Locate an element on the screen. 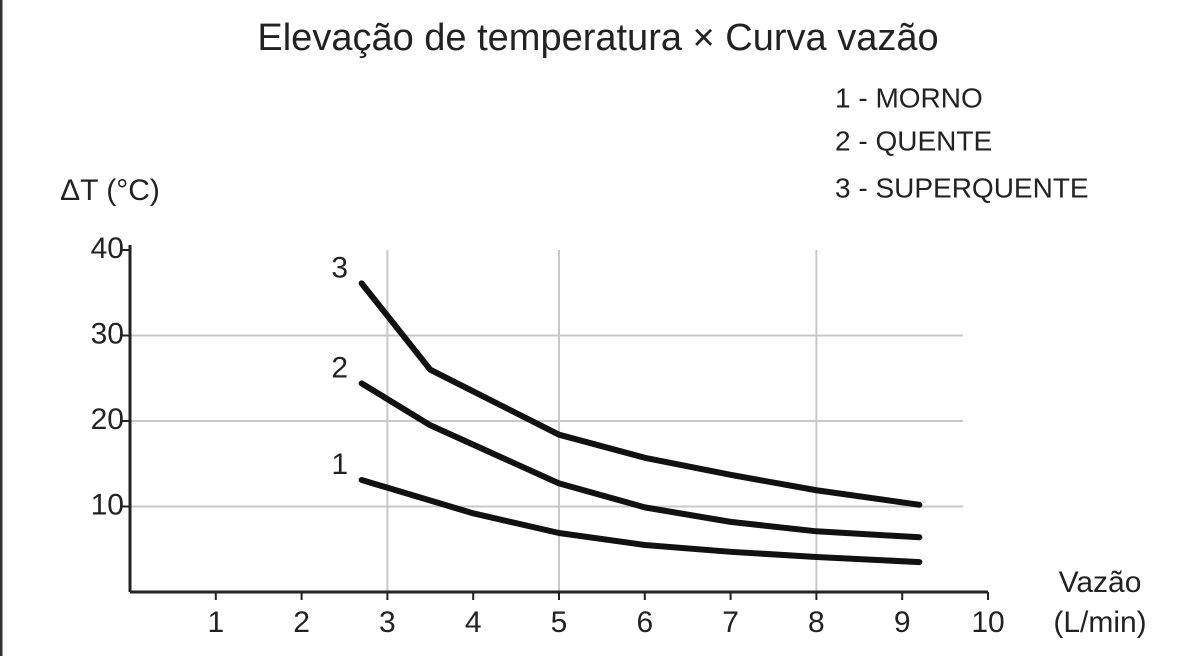 The width and height of the screenshot is (1200, 656). y-tick-label: 40 is located at coordinates (107, 248).